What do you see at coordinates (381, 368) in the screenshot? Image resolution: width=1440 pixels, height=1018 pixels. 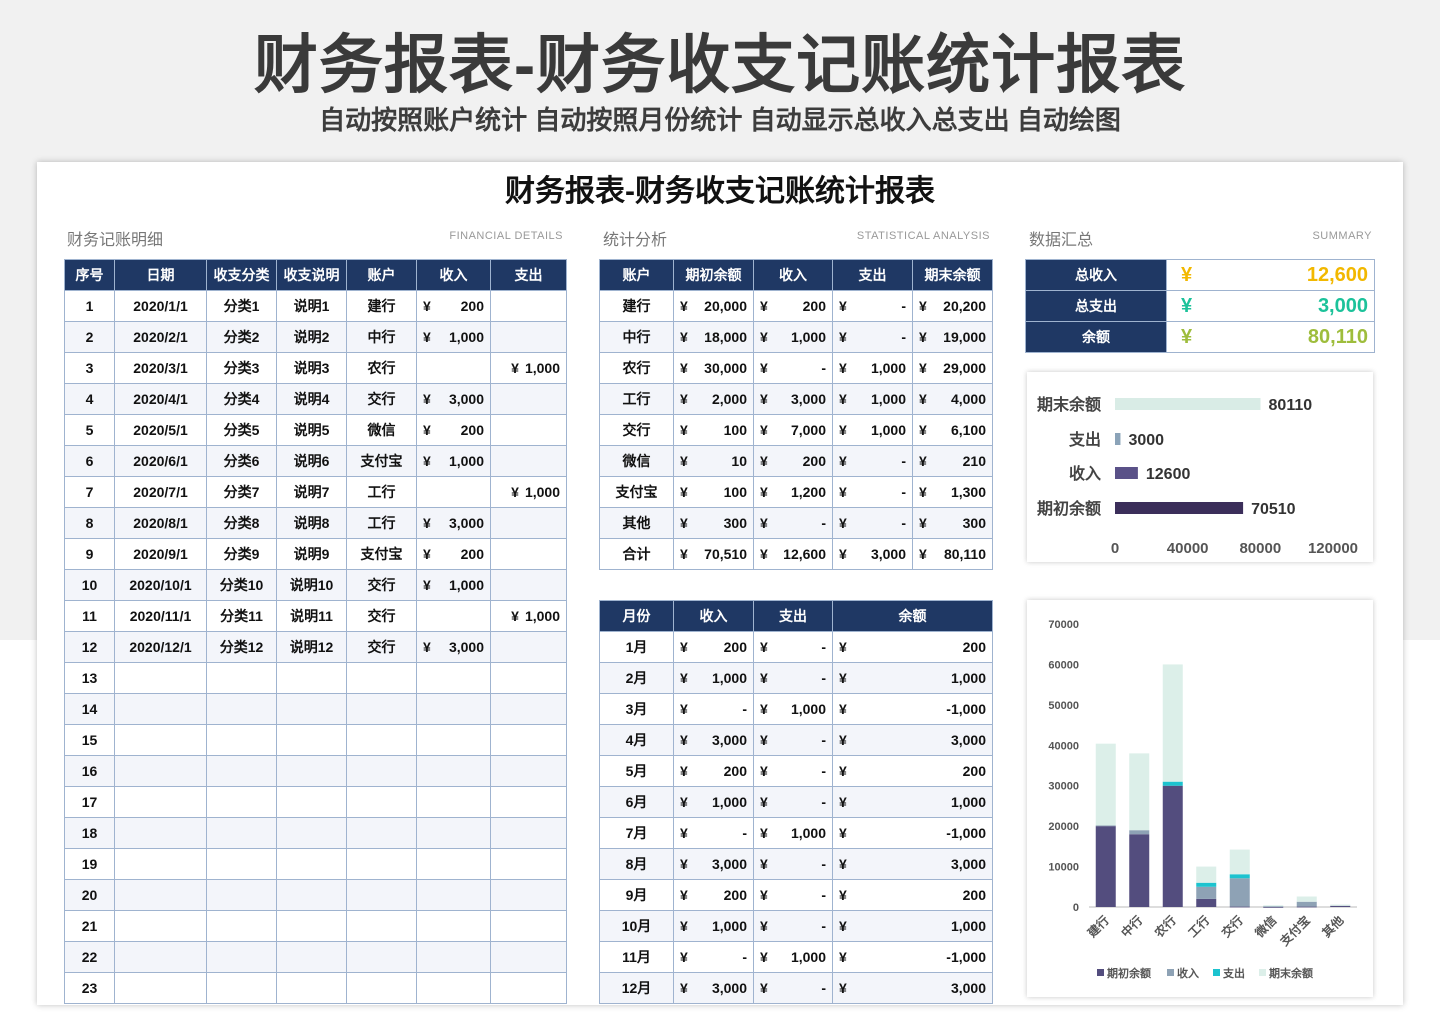 I see `account-cell: 农行` at bounding box center [381, 368].